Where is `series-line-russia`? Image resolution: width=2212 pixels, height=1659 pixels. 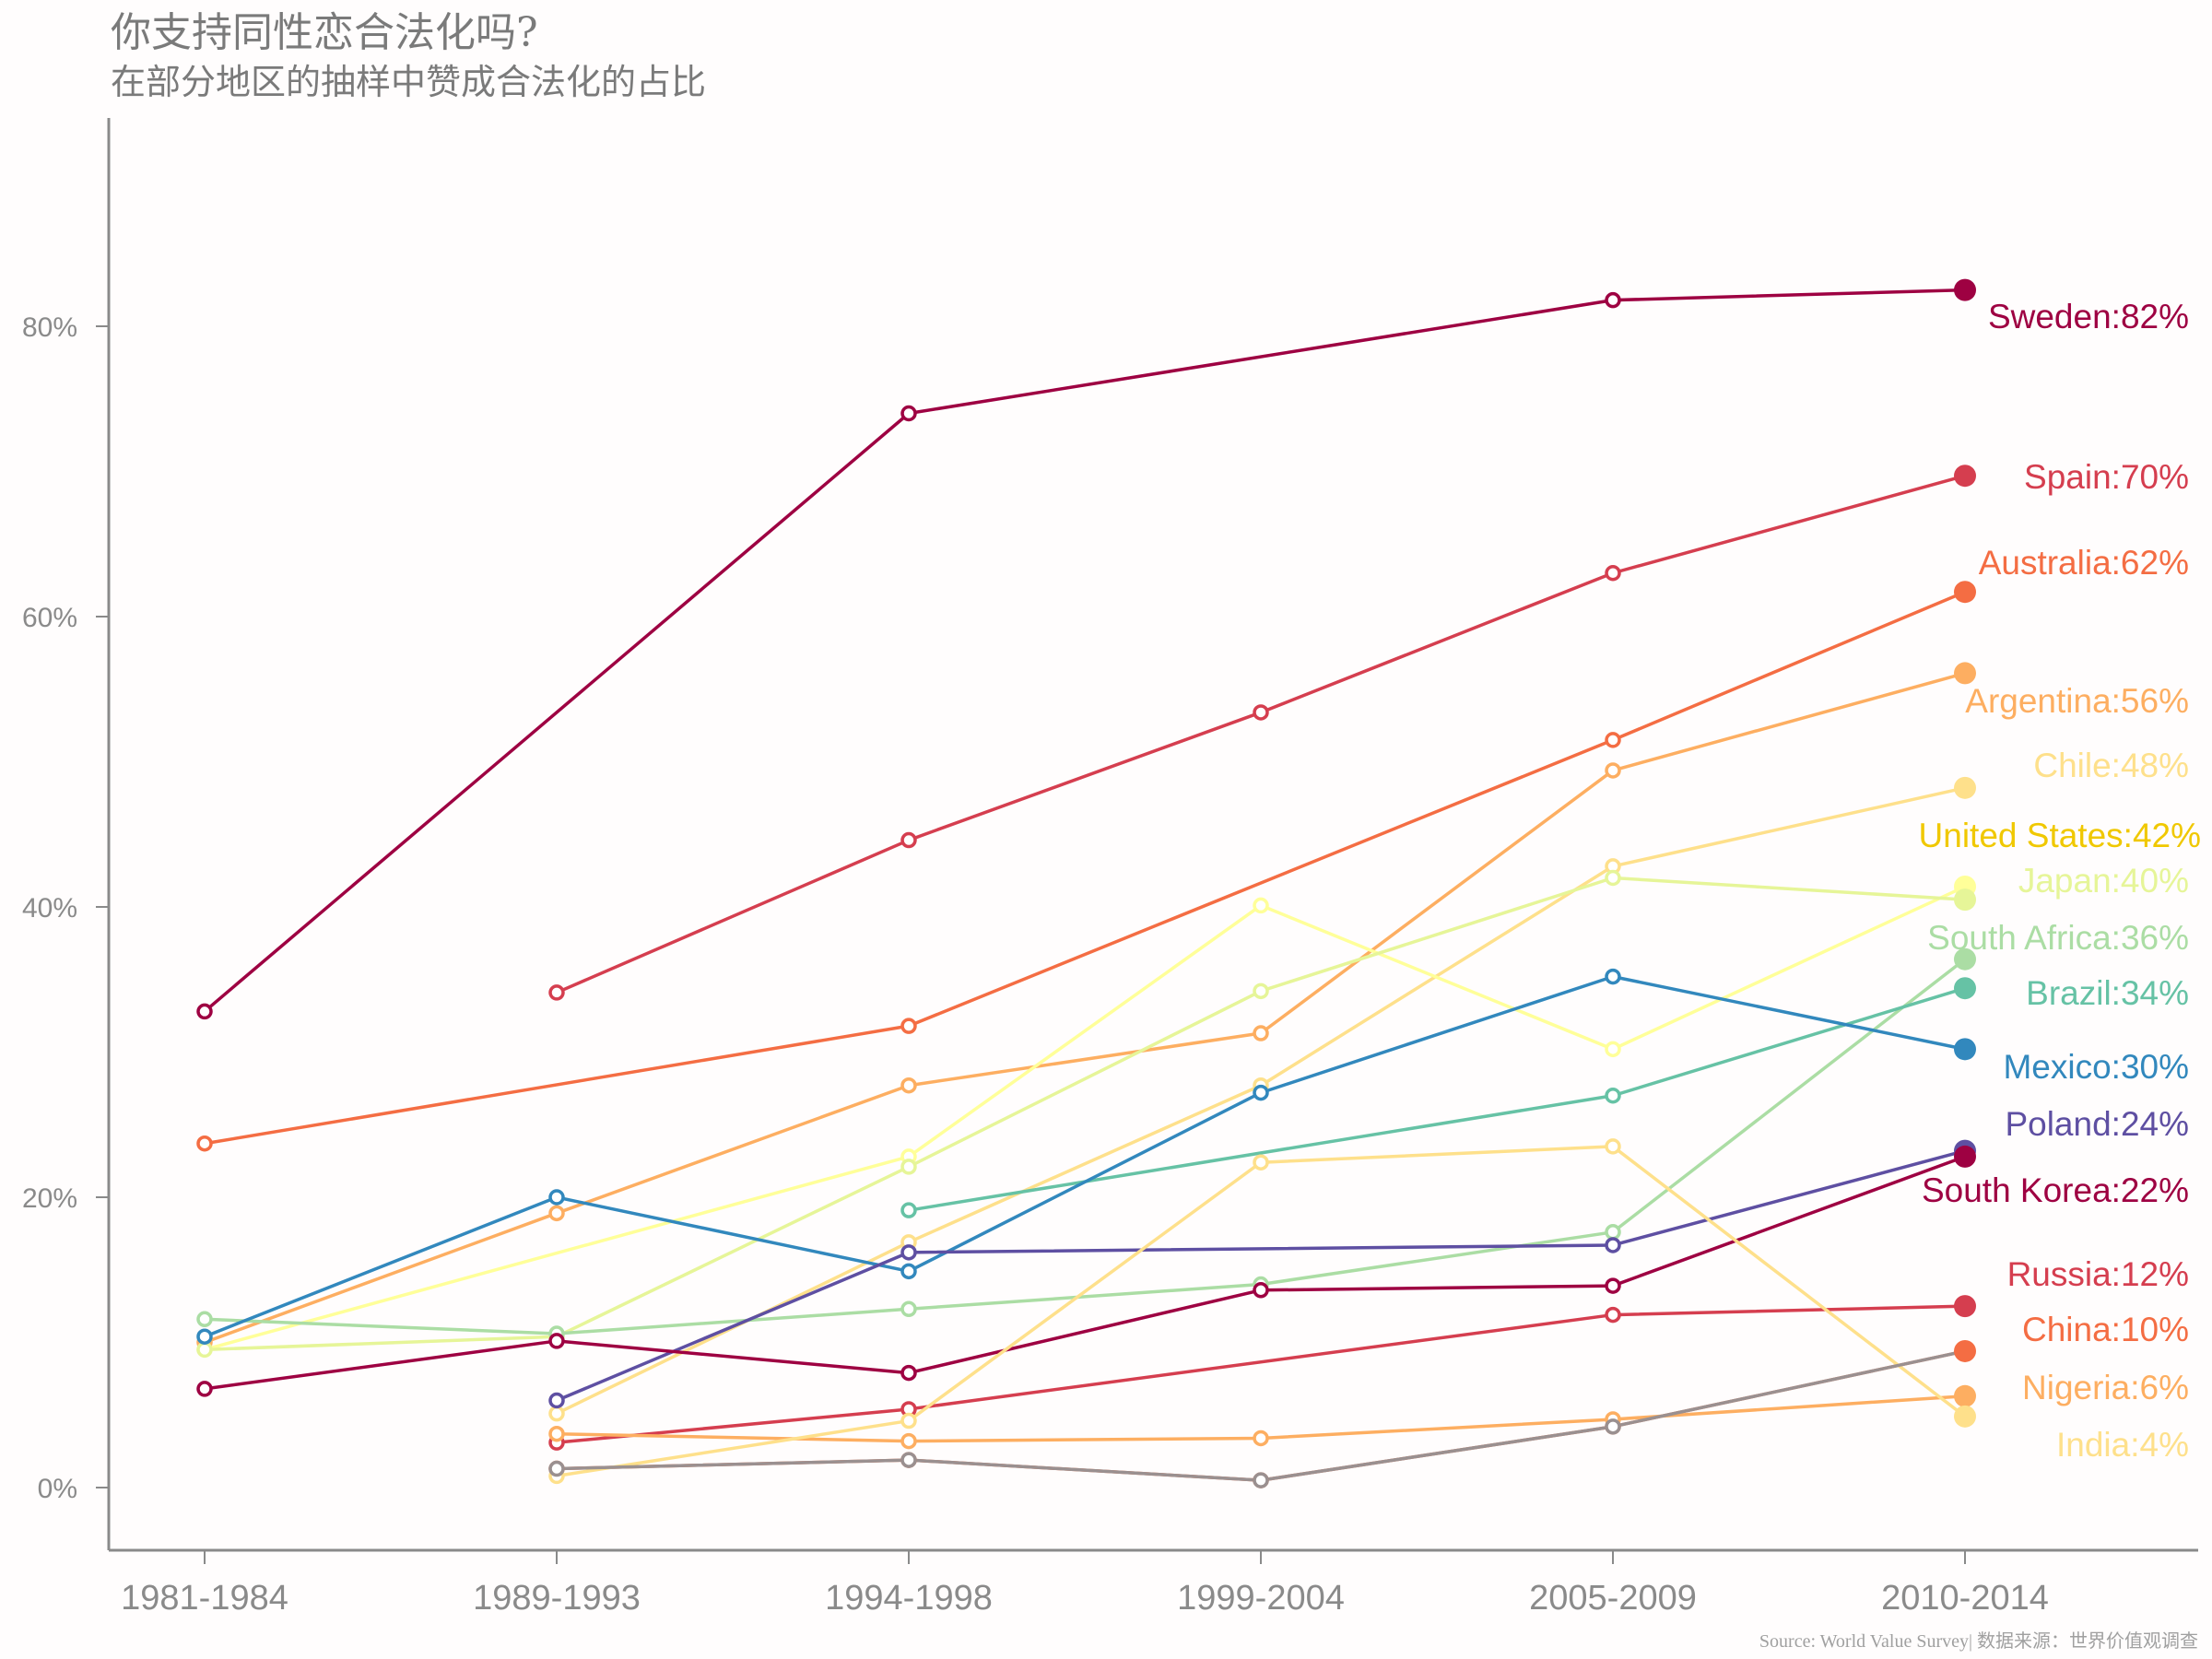
series-line-russia is located at coordinates (1261, 1374).